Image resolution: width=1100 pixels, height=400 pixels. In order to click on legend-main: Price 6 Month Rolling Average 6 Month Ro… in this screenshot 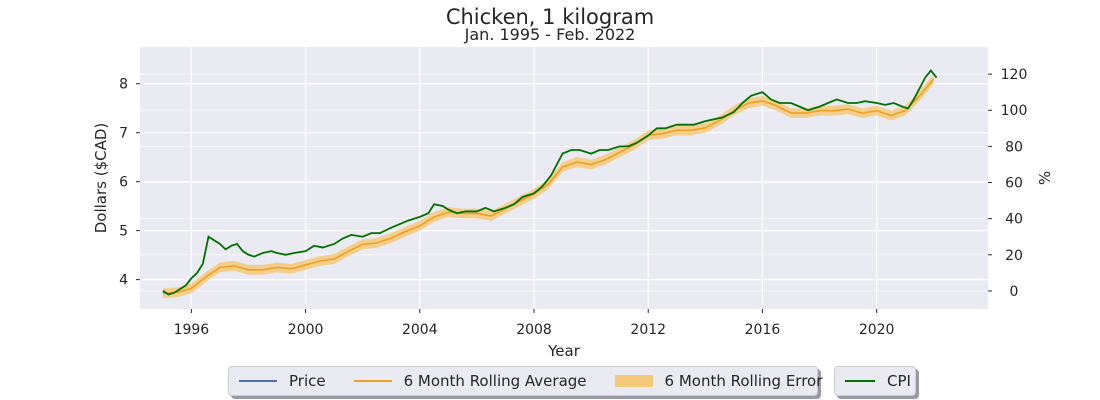, I will do `click(525, 381)`.